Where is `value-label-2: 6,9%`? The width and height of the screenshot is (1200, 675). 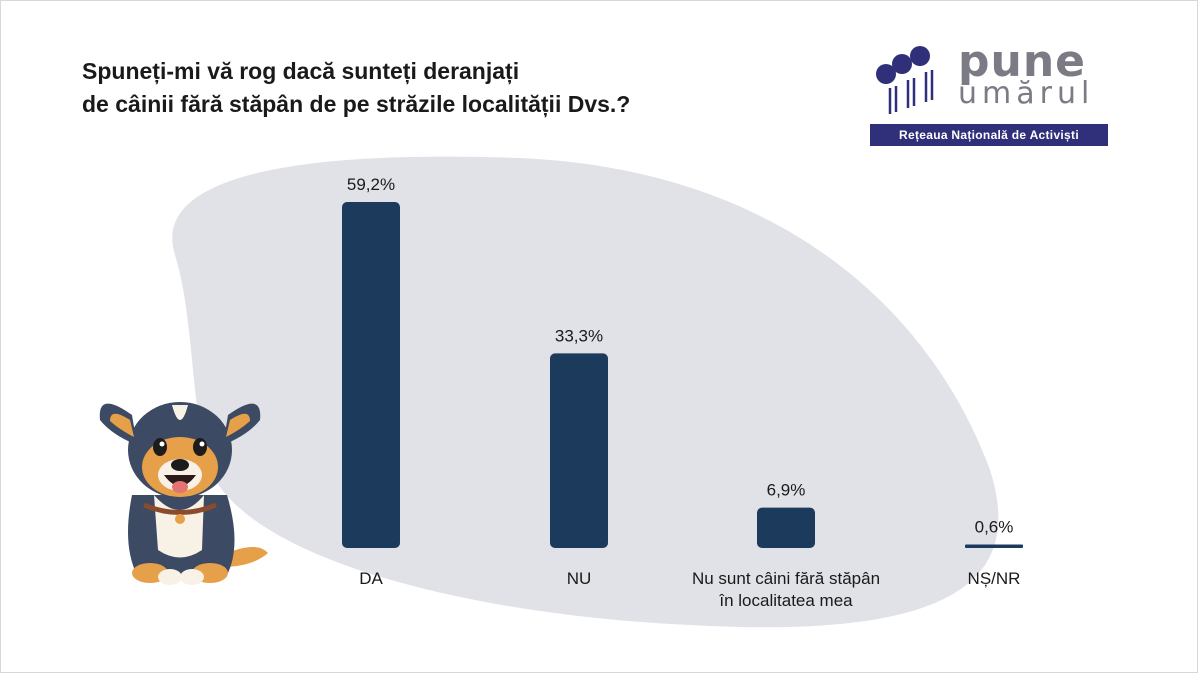 value-label-2: 6,9% is located at coordinates (786, 490).